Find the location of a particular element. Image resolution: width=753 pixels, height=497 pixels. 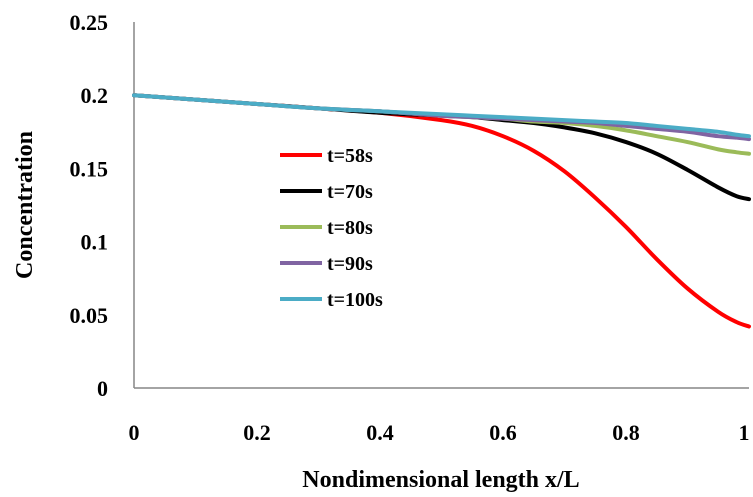

x-tick-label: 0.2 is located at coordinates (257, 432).